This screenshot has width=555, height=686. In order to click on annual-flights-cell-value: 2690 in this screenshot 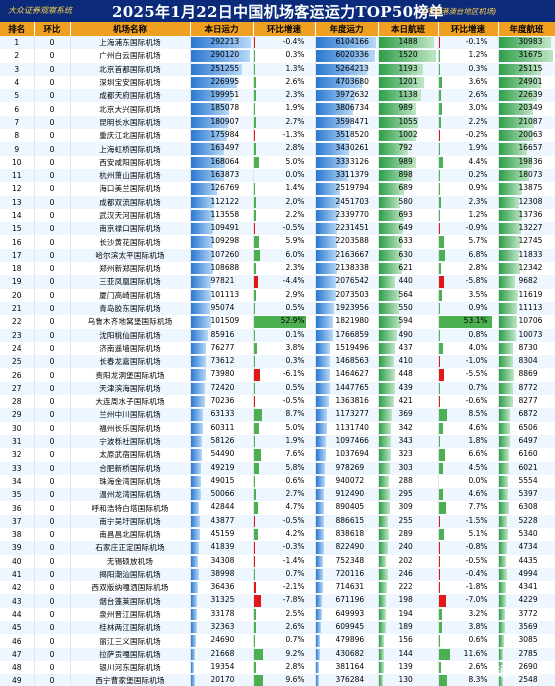, I will do `click(528, 666)`.